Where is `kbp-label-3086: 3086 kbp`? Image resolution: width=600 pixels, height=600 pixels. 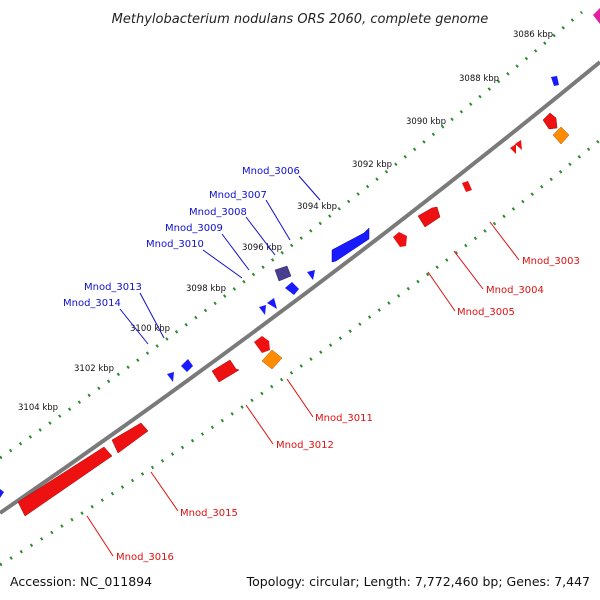 kbp-label-3086: 3086 kbp is located at coordinates (533, 35).